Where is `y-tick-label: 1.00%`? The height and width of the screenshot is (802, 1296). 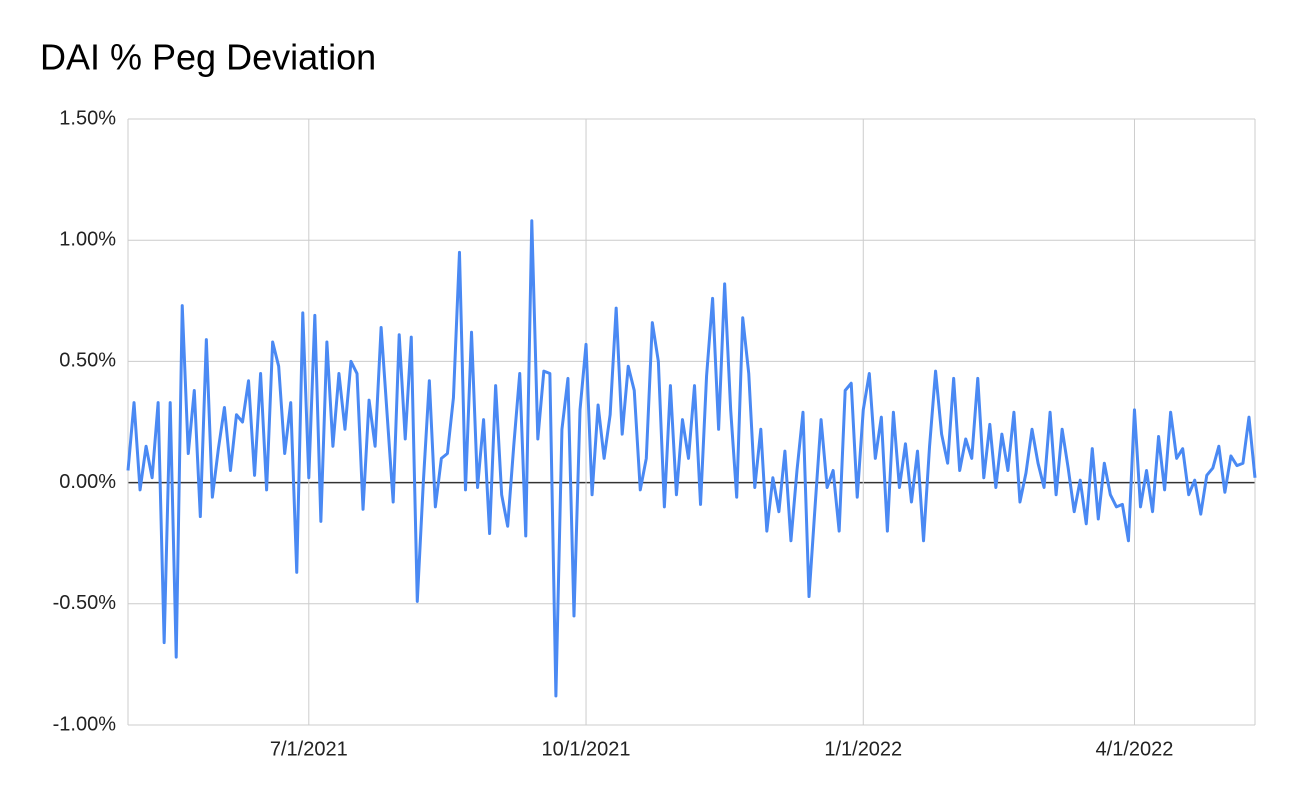 y-tick-label: 1.00% is located at coordinates (87, 239).